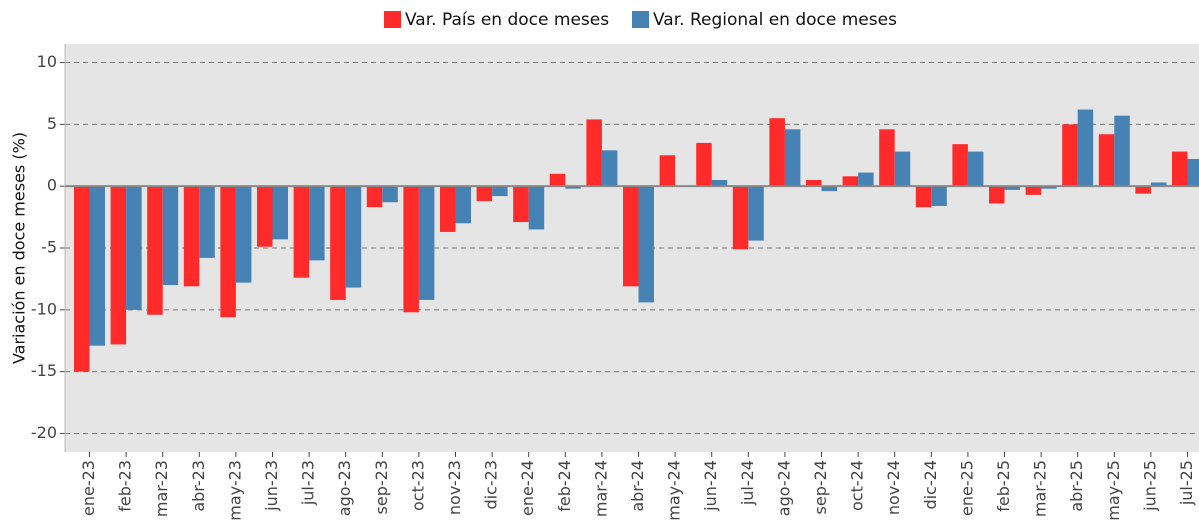 This screenshot has height=523, width=1199. Describe the element at coordinates (454, 487) in the screenshot. I see `x-tick-label: nov-23` at that location.